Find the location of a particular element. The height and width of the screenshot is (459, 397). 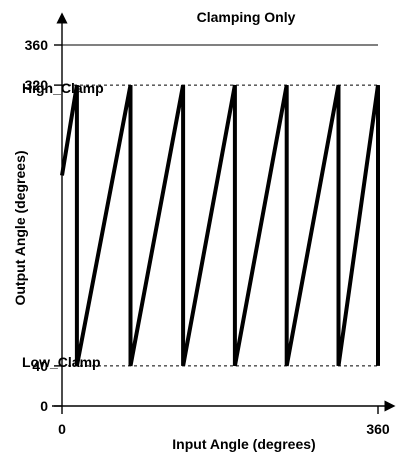

x-tick-label-0: 0 is located at coordinates (62, 429).